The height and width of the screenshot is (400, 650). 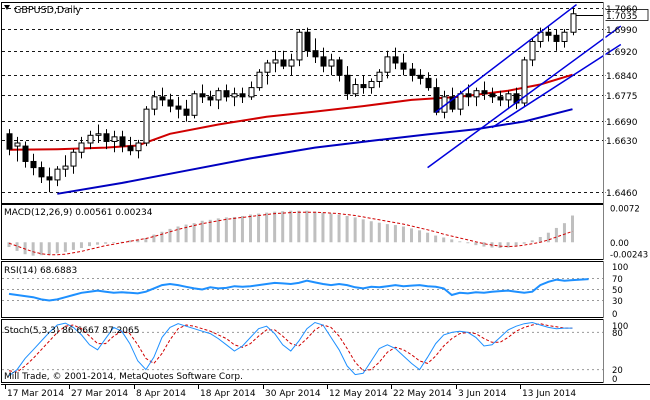 I want to click on stoch-axis-label: 20, so click(x=617, y=371).